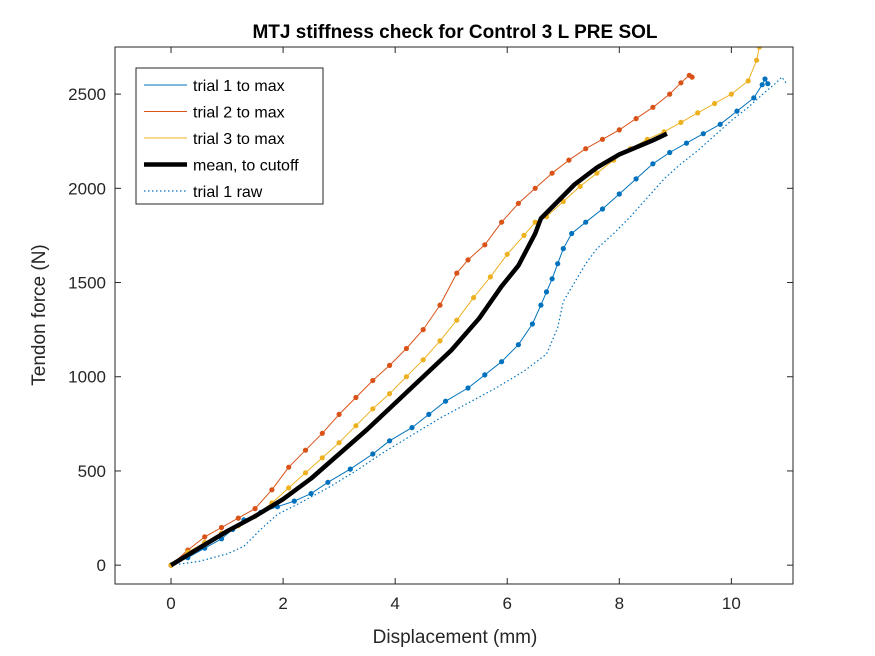  I want to click on legend-label-5: trial 1 raw, so click(228, 192).